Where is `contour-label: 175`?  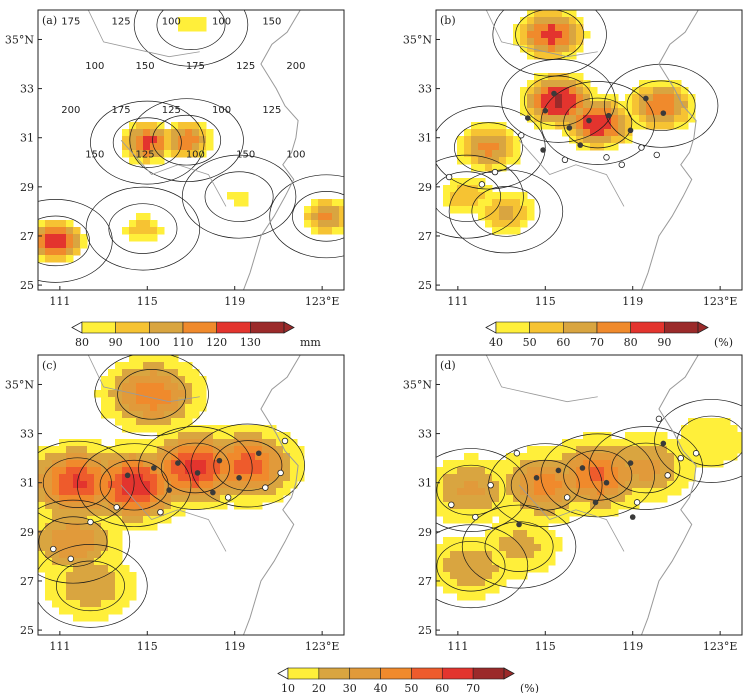
contour-label: 175 is located at coordinates (195, 66).